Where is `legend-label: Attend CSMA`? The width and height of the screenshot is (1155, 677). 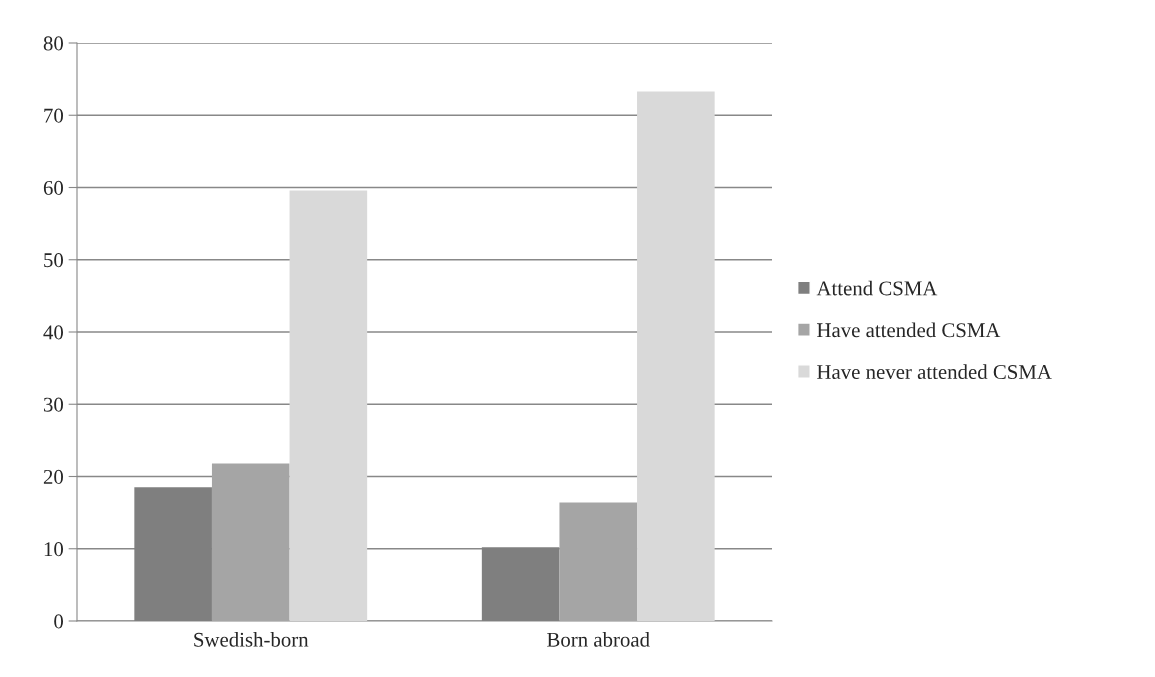 legend-label: Attend CSMA is located at coordinates (877, 288).